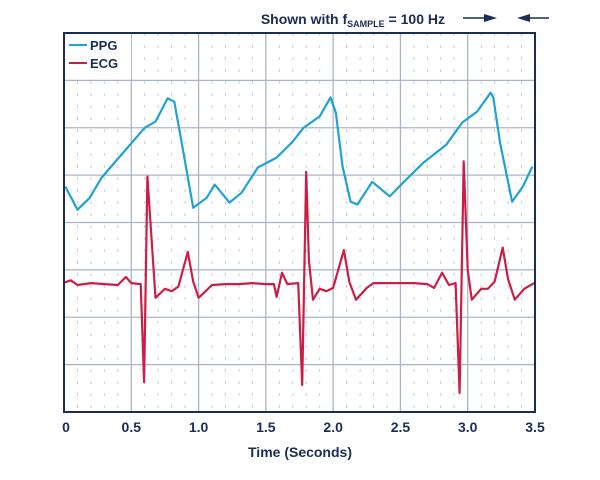 The width and height of the screenshot is (600, 480). I want to click on arrow-left-icon, so click(533, 18).